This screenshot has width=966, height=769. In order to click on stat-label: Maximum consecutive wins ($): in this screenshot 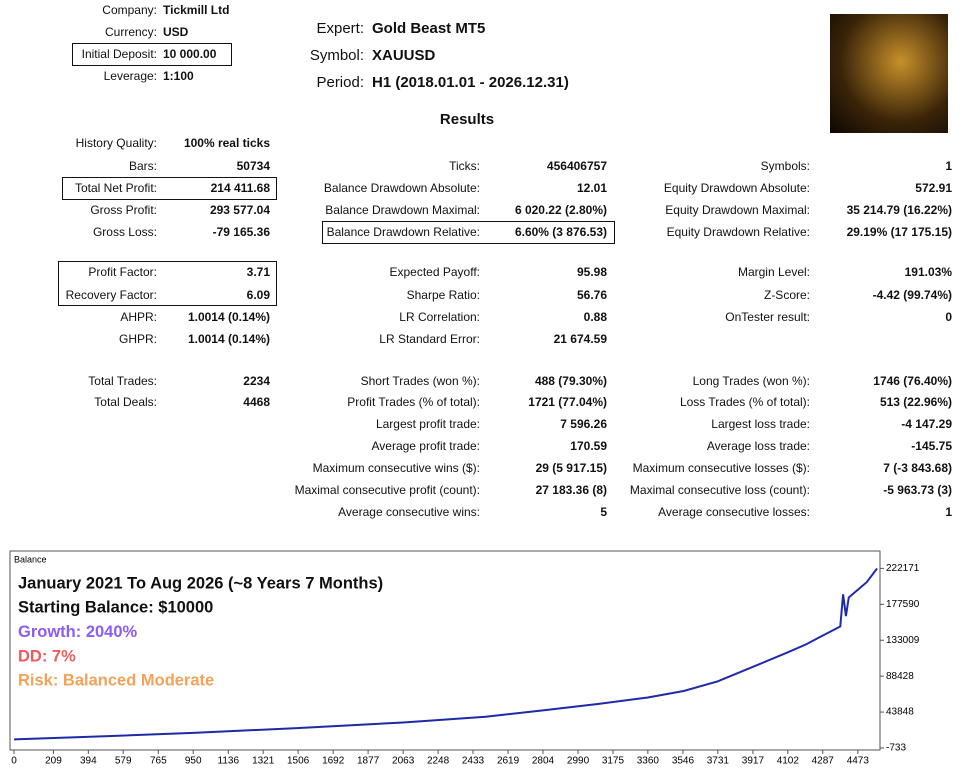, I will do `click(396, 468)`.